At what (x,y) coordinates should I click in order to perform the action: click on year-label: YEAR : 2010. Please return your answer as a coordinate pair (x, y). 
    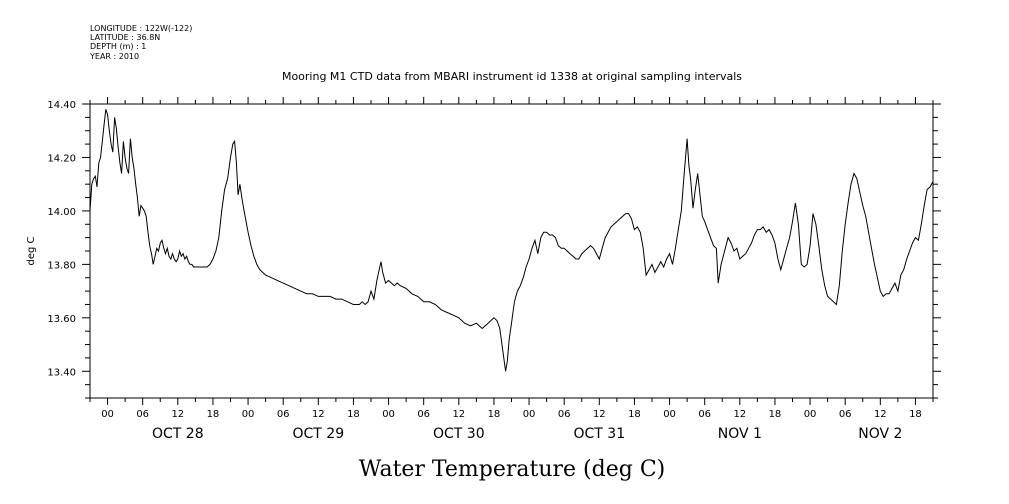
    Looking at the image, I should click on (114, 56).